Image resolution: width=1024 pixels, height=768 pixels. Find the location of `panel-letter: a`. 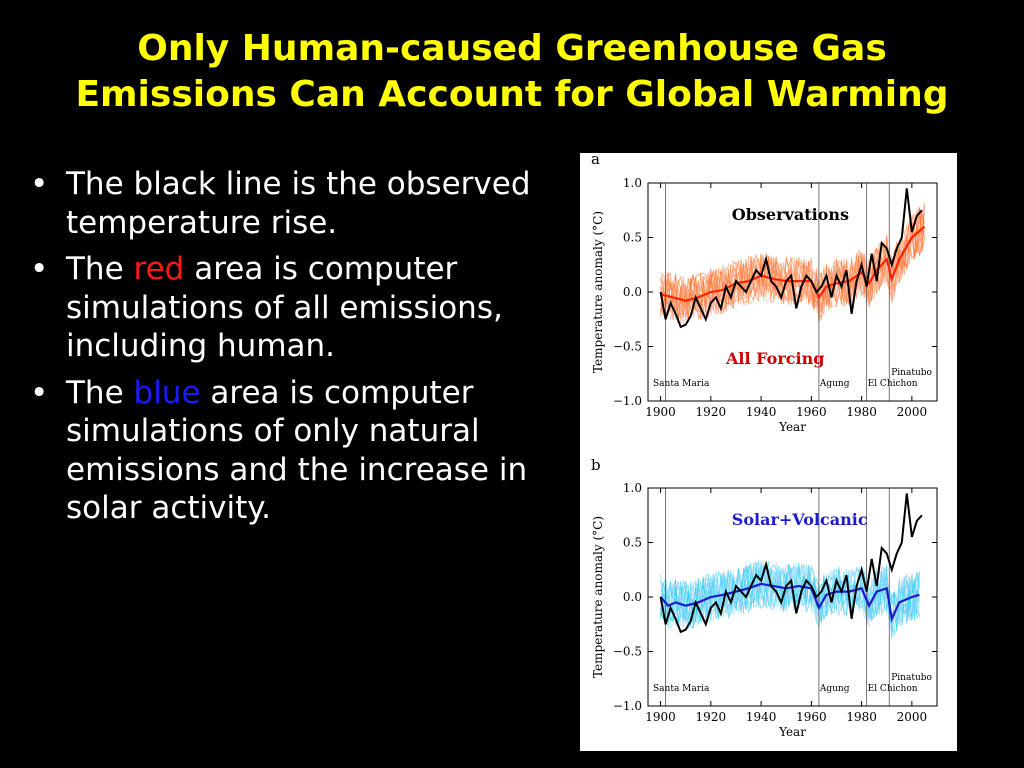

panel-letter: a is located at coordinates (595, 160).